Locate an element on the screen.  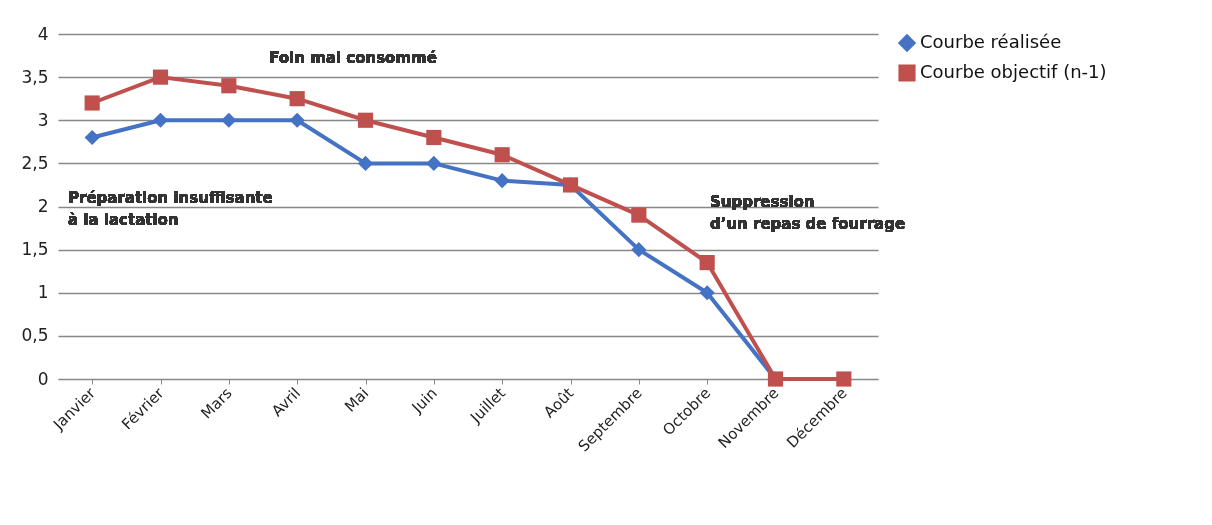
y-tick-label: 2,5 is located at coordinates (35, 162).